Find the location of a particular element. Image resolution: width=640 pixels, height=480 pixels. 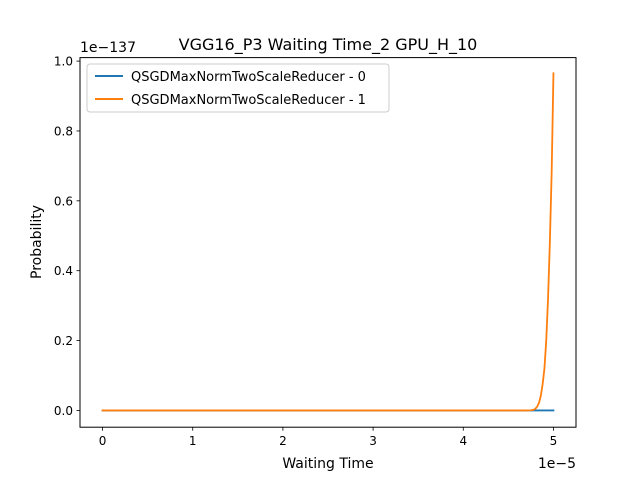

chart-title: VGG16_P3 Waiting Time_2 GPU_H_10 is located at coordinates (328, 45).